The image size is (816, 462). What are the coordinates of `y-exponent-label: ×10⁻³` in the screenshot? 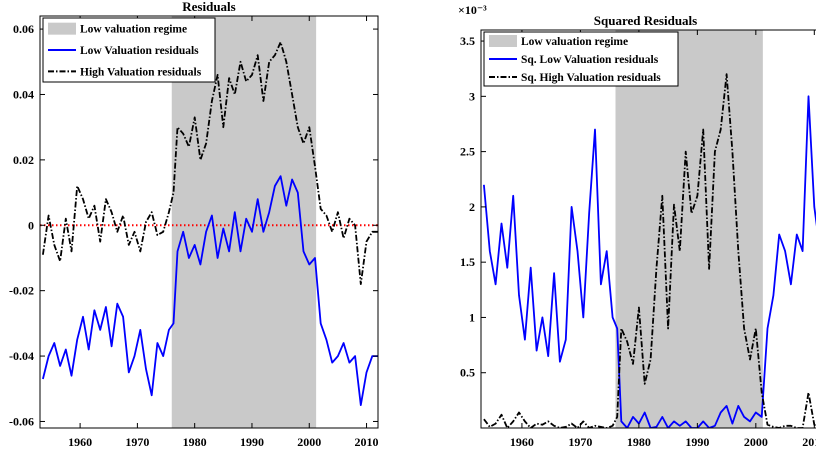 It's located at (472, 10).